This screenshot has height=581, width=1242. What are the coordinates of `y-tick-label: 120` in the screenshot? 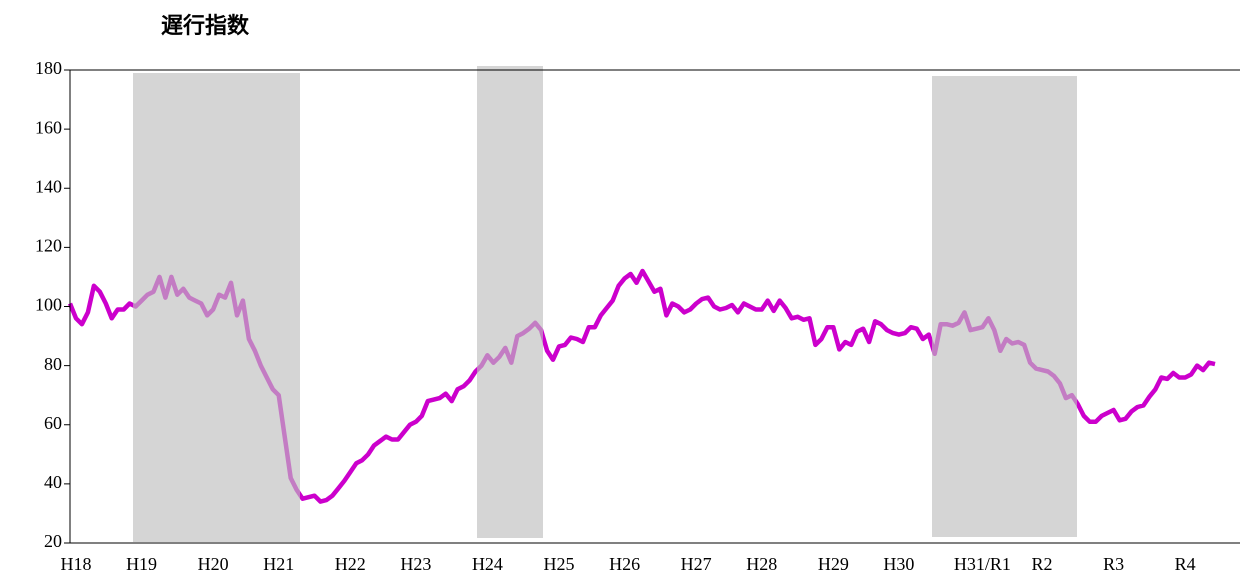 It's located at (48, 246).